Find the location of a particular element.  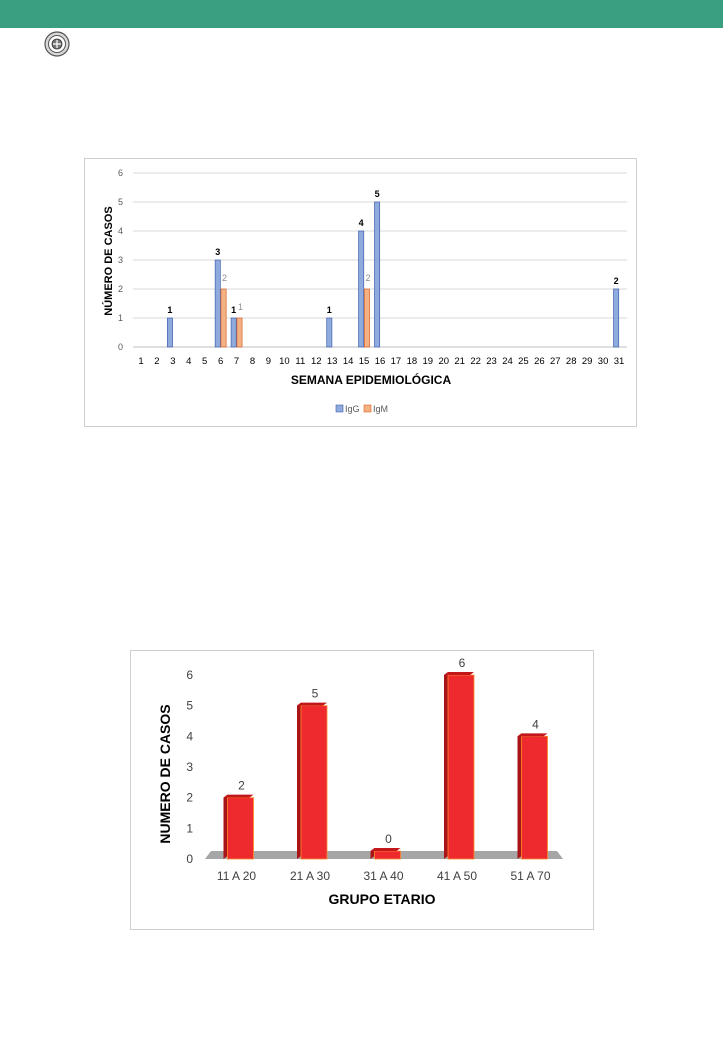

x-tick-label: 6 is located at coordinates (220, 361).